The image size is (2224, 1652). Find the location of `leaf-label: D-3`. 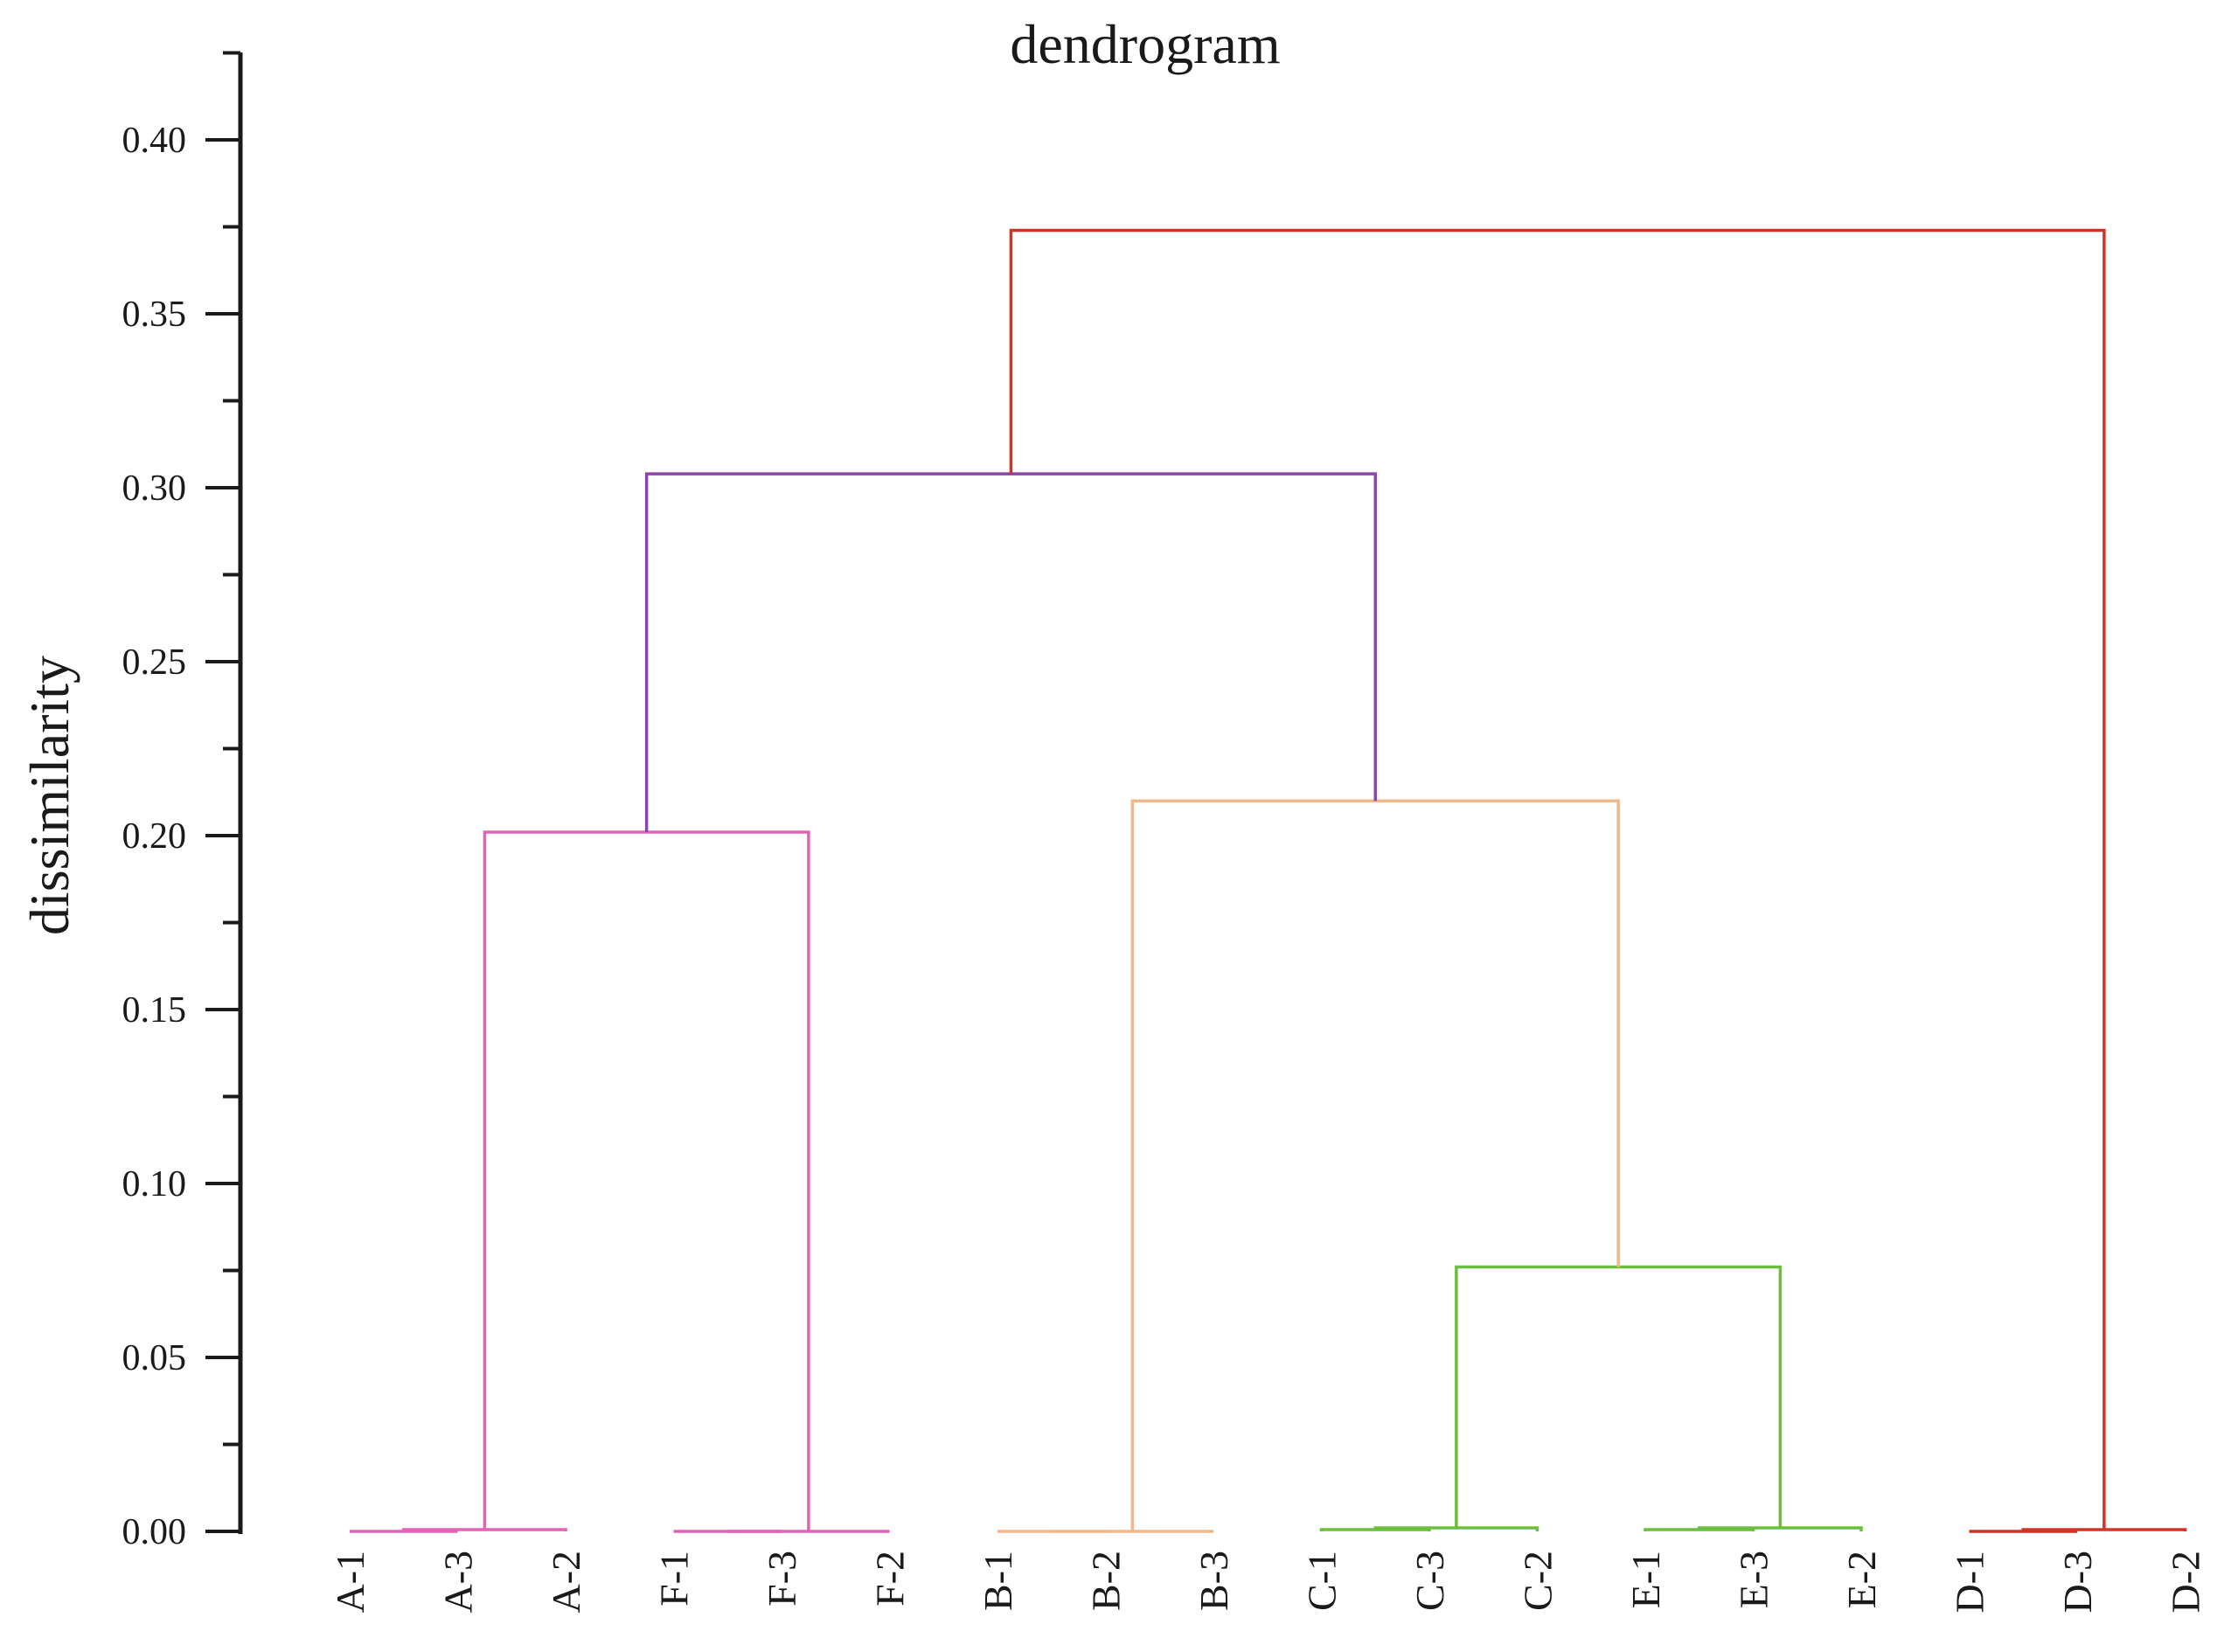

leaf-label: D-3 is located at coordinates (2077, 1583).